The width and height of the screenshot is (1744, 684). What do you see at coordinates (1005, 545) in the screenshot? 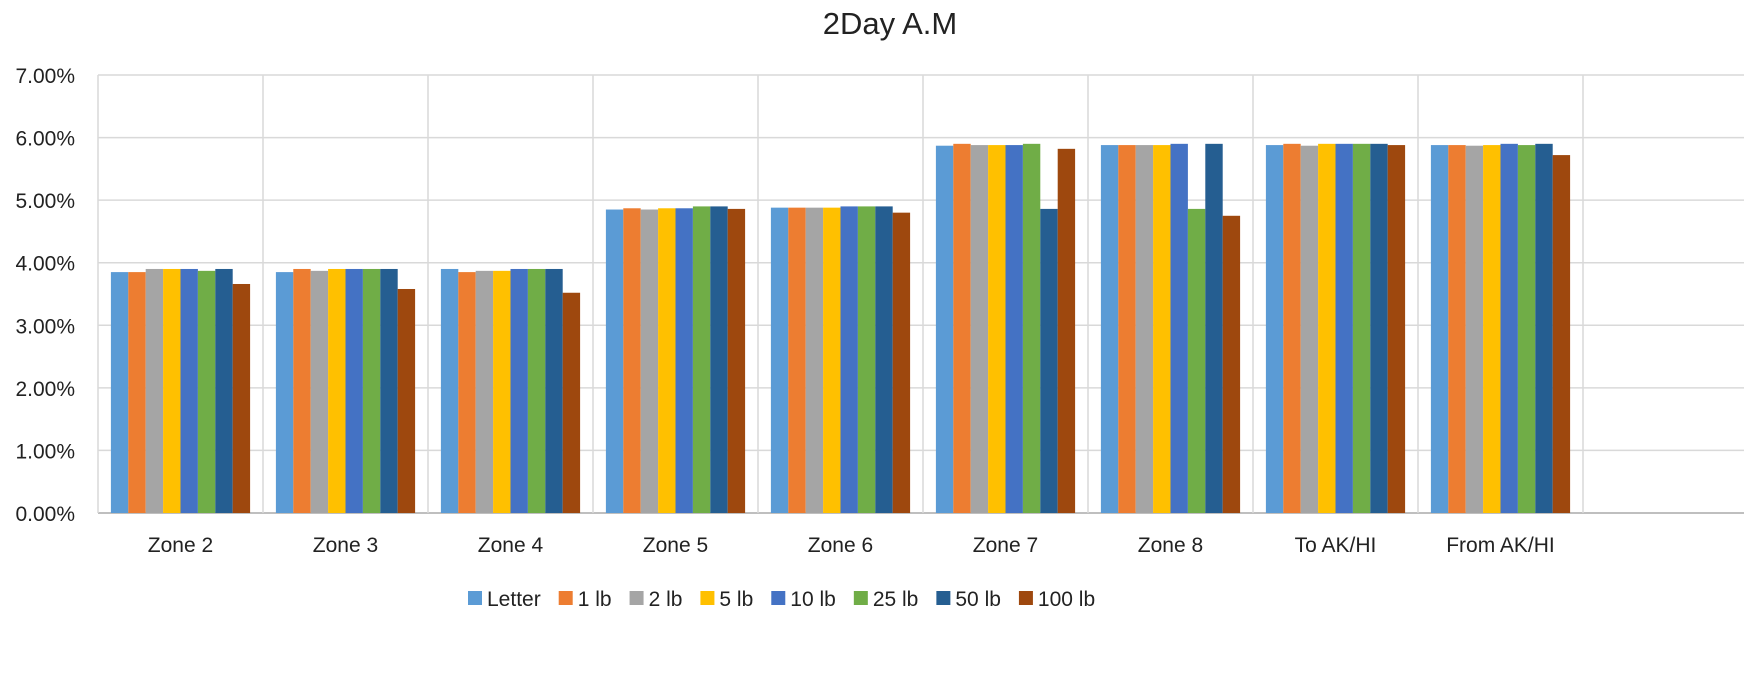
I see `x-tick-label: Zone 7` at bounding box center [1005, 545].